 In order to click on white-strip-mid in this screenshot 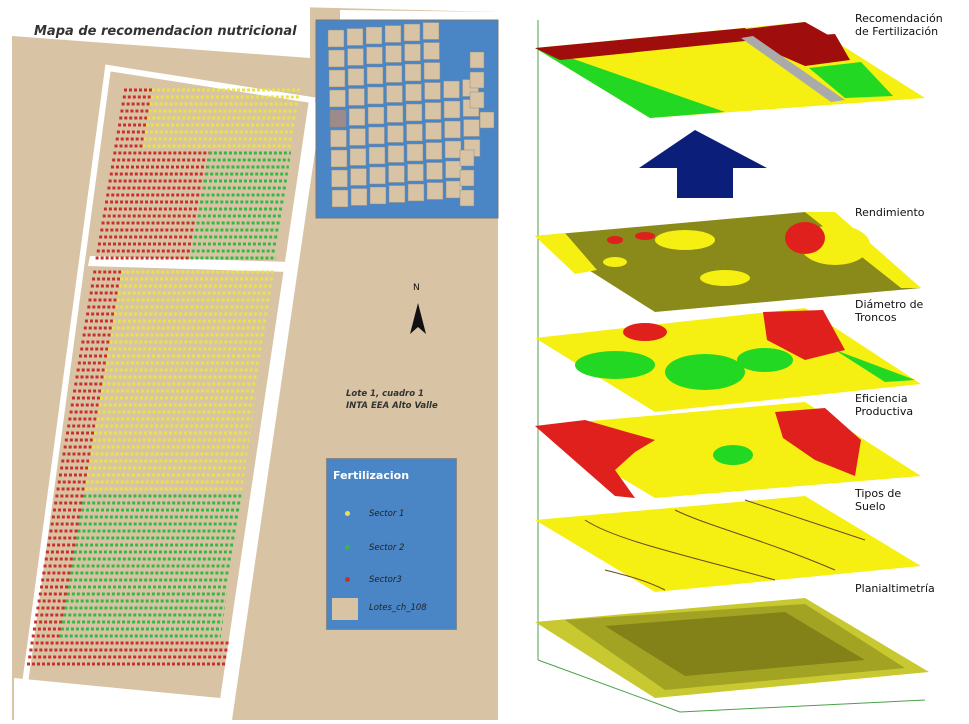, I will do `click(190, 264)`.